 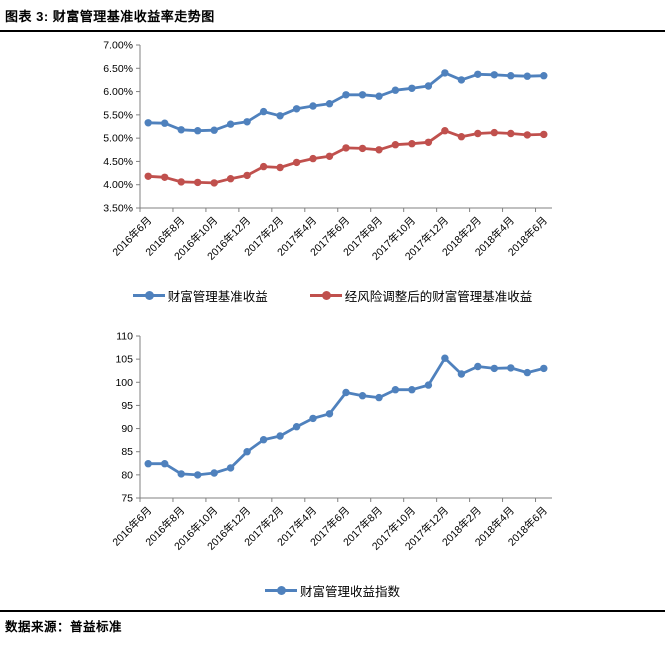 What do you see at coordinates (124, 418) in the screenshot?
I see `y-axis-labels: 75 80 85 90 95 100 105 110` at bounding box center [124, 418].